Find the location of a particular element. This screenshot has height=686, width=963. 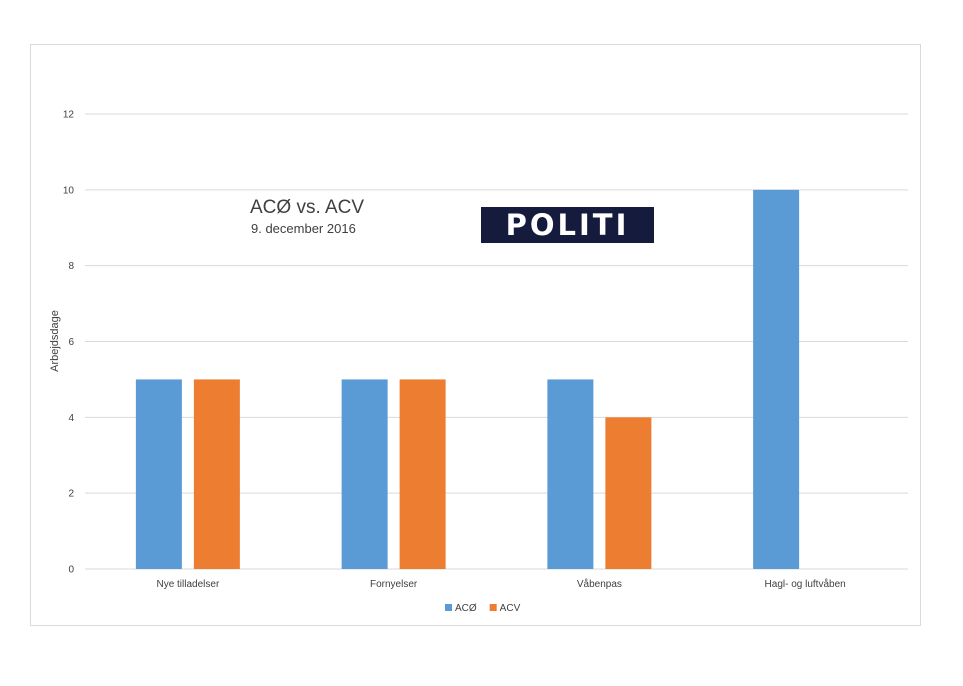

x-tick-label-2: Våbenpas is located at coordinates (599, 584).